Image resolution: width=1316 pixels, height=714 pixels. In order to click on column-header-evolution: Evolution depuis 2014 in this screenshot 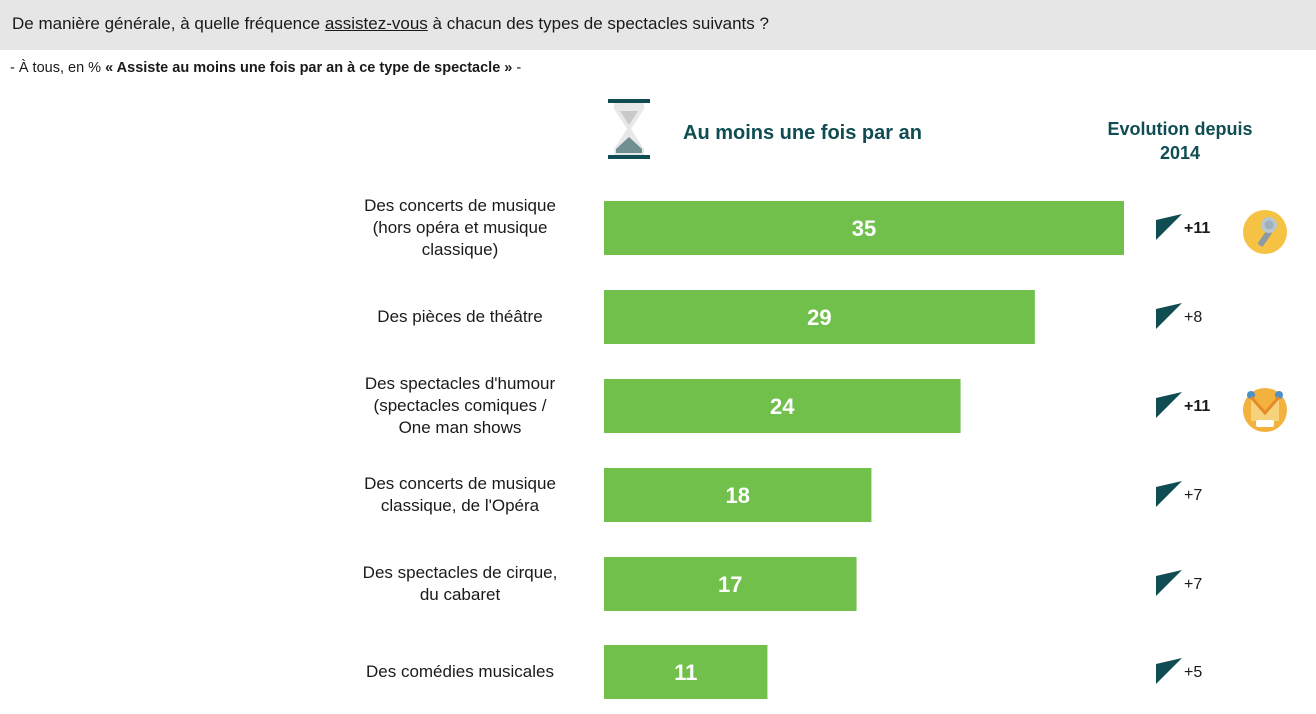, I will do `click(1180, 141)`.